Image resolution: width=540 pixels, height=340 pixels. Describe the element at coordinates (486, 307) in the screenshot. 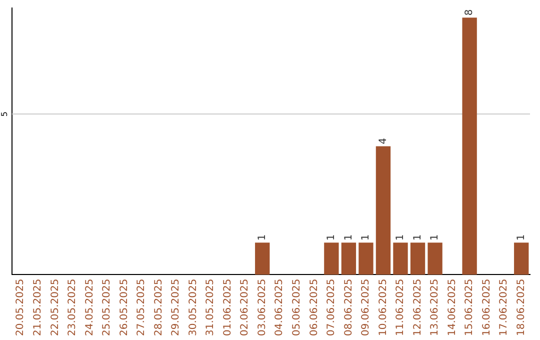

I see `x-tick-label: 16.06.2025` at that location.